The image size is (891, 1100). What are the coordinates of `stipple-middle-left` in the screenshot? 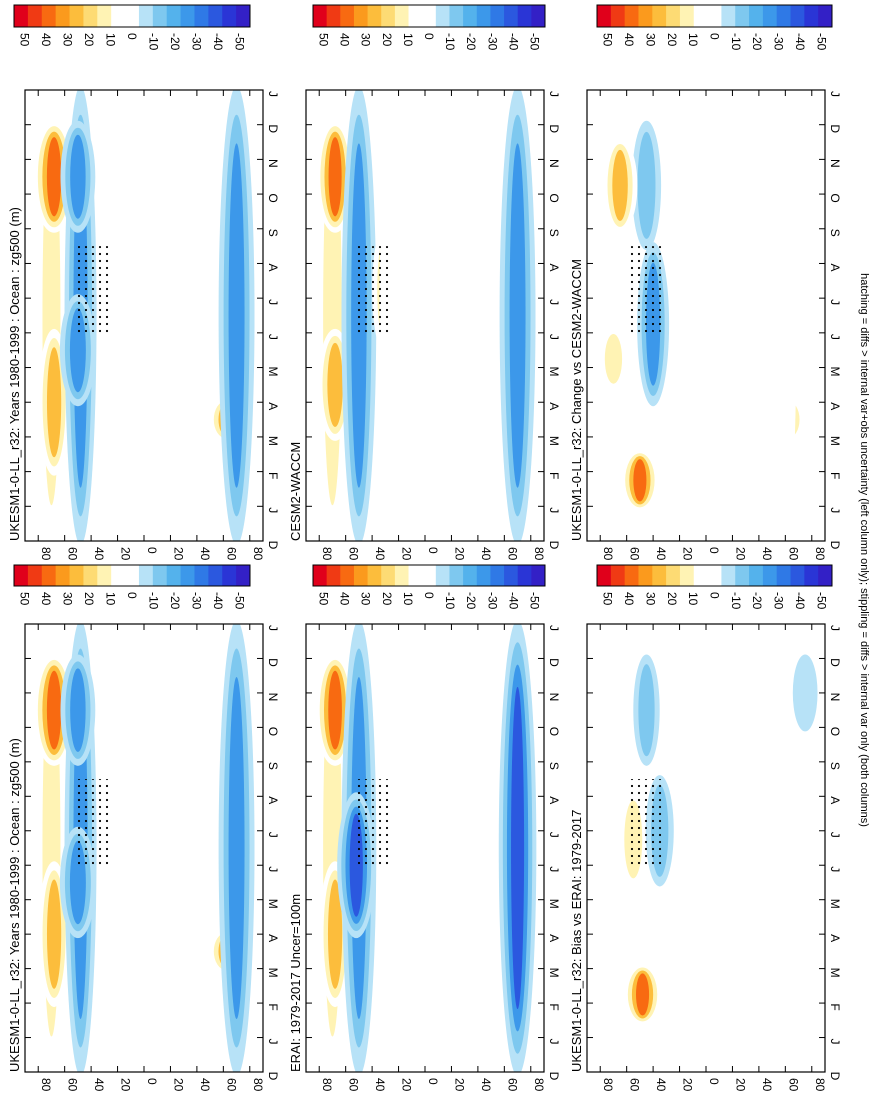 It's located at (372, 822).